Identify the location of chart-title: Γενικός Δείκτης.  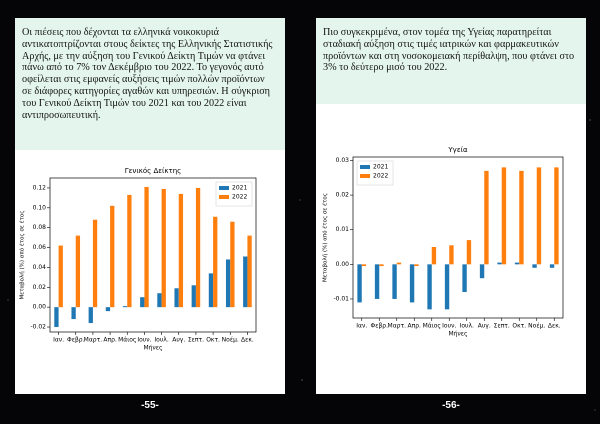
(153, 171).